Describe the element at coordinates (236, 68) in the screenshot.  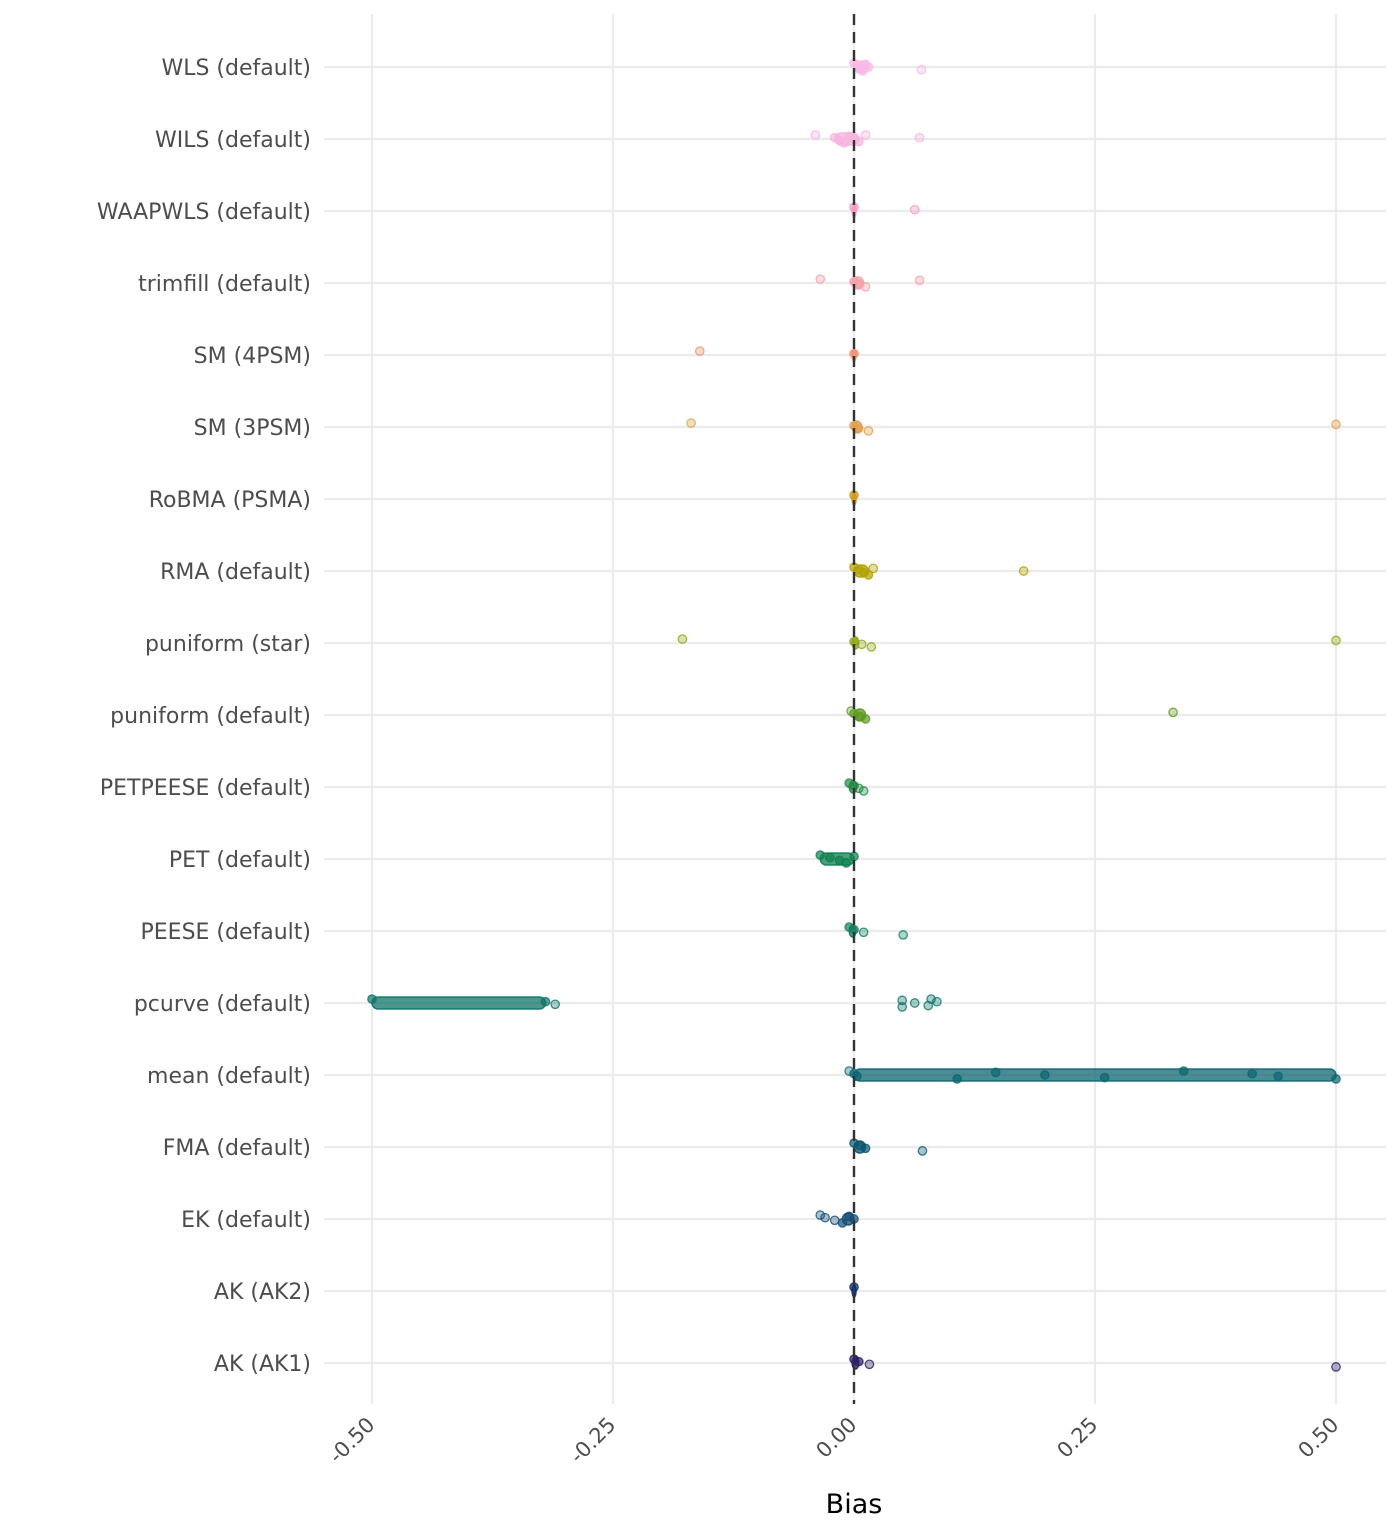
I see `y-tick-label: WLS (default)` at that location.